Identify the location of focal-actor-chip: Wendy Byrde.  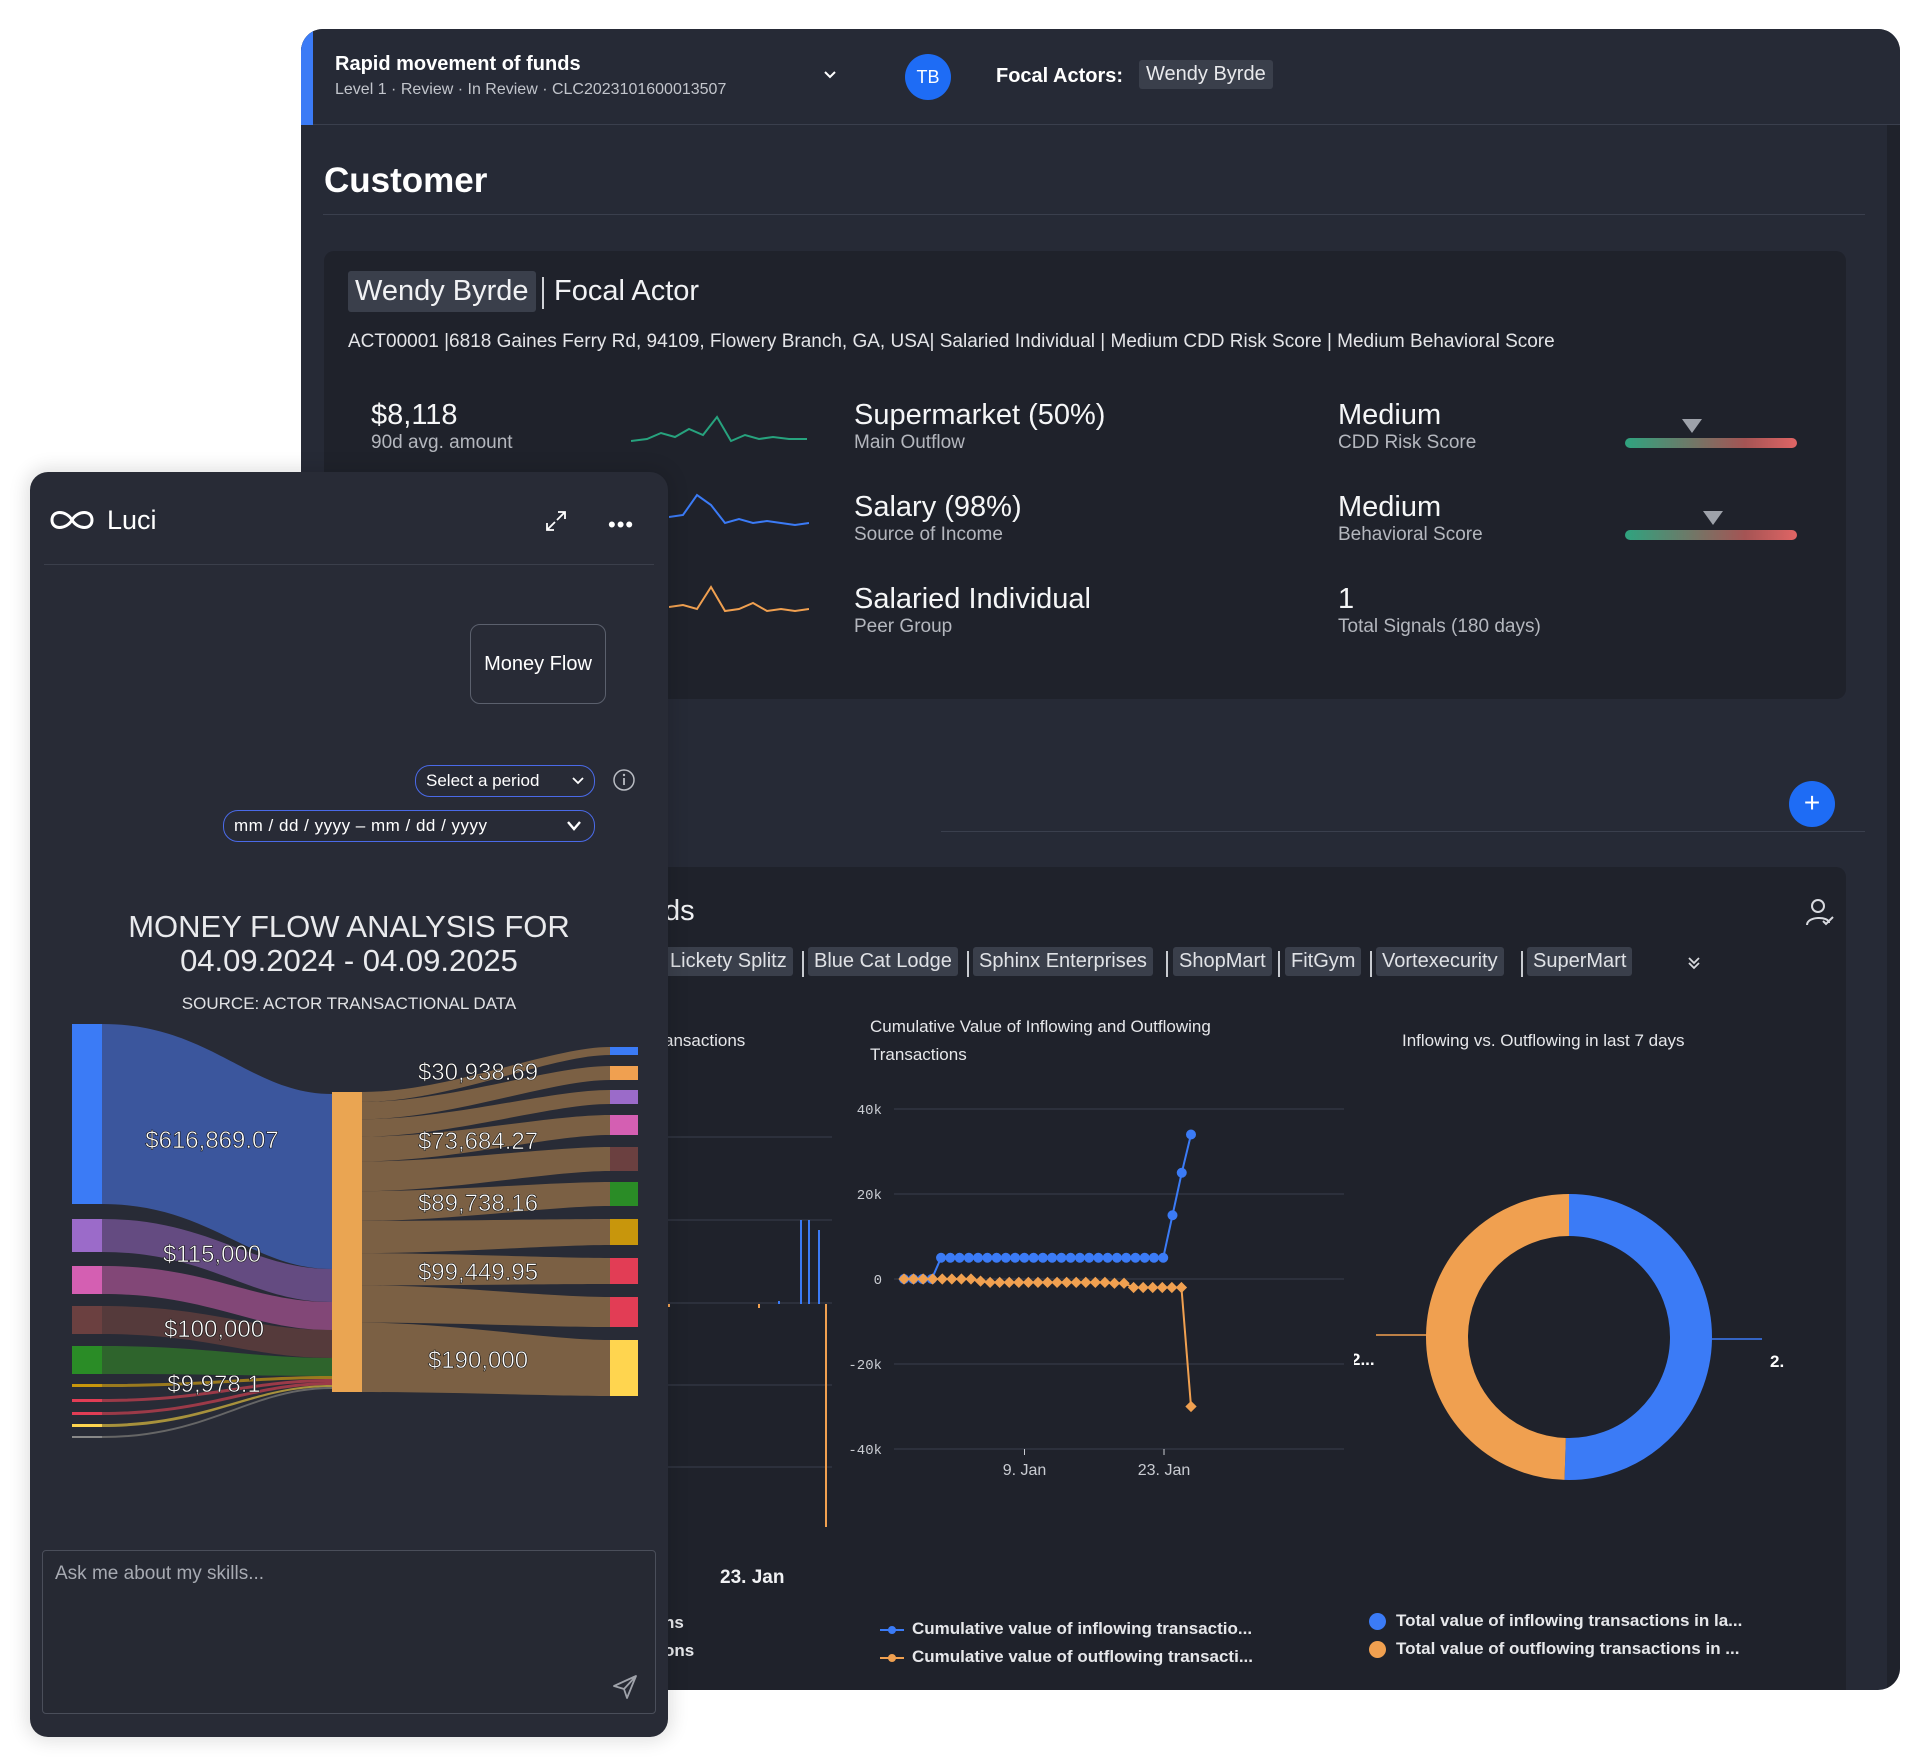
(1206, 74).